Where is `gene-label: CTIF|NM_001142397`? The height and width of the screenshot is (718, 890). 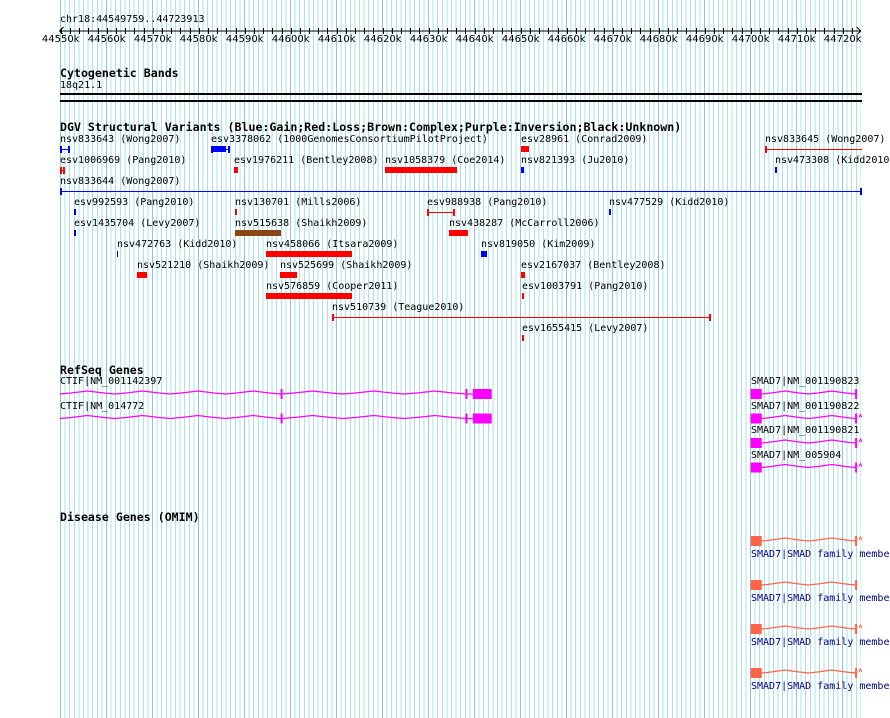 gene-label: CTIF|NM_001142397 is located at coordinates (111, 381).